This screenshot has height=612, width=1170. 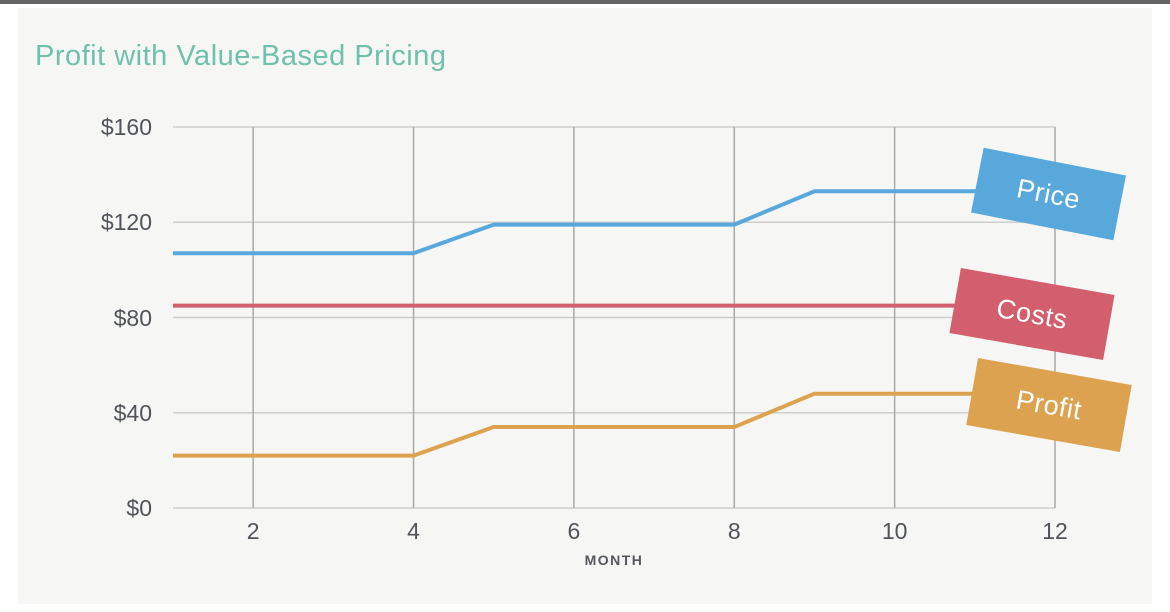 What do you see at coordinates (894, 531) in the screenshot?
I see `x-axis-tick-label: 10` at bounding box center [894, 531].